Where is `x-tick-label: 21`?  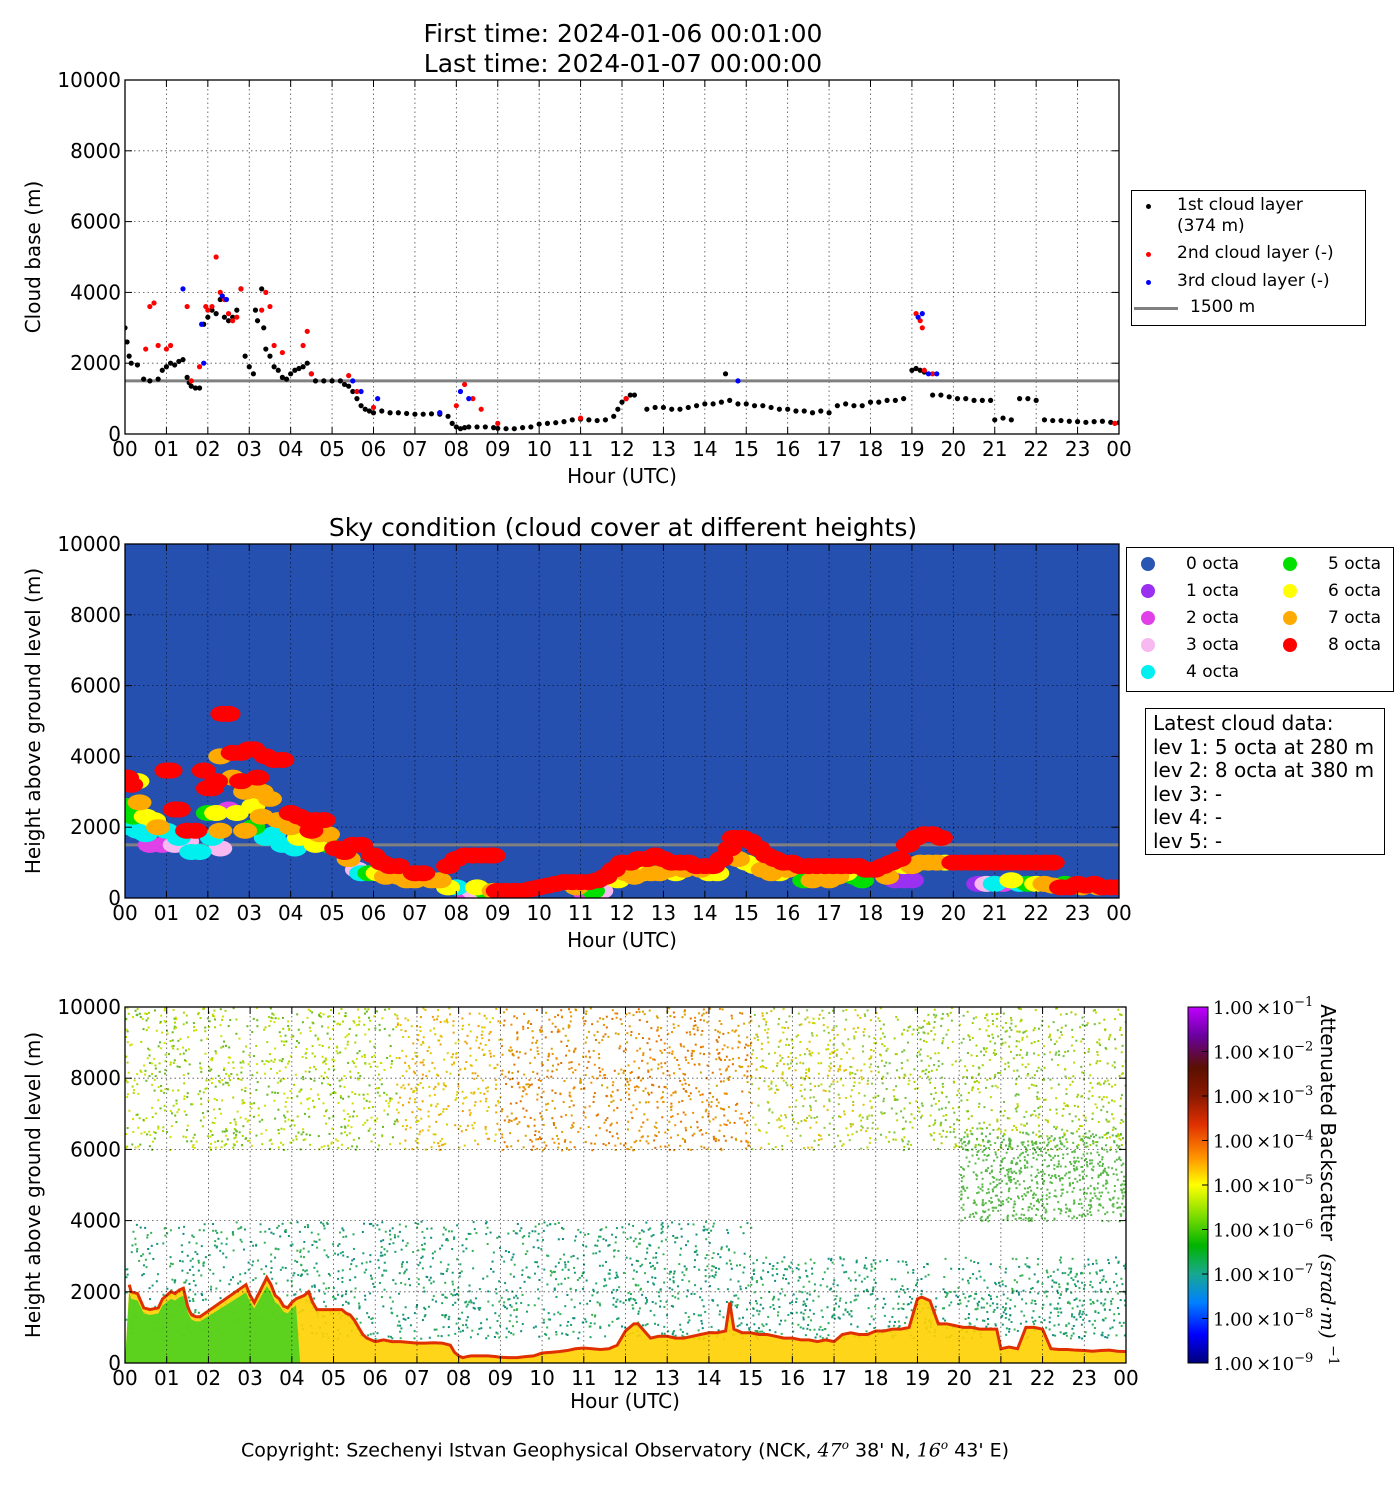
x-tick-label: 21 is located at coordinates (994, 449).